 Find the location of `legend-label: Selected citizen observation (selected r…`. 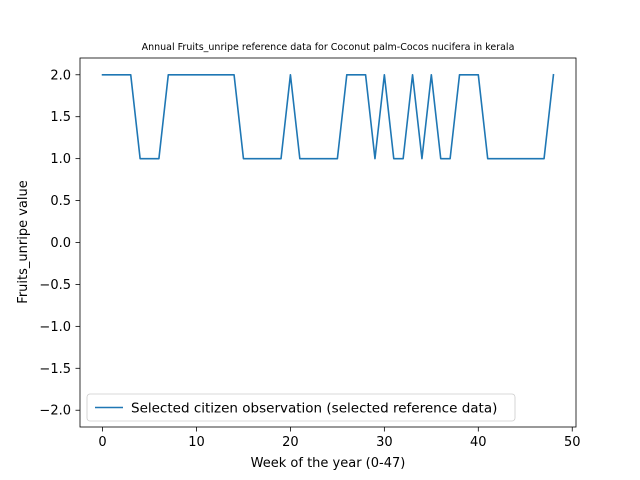

legend-label: Selected citizen observation (selected r… is located at coordinates (314, 409).